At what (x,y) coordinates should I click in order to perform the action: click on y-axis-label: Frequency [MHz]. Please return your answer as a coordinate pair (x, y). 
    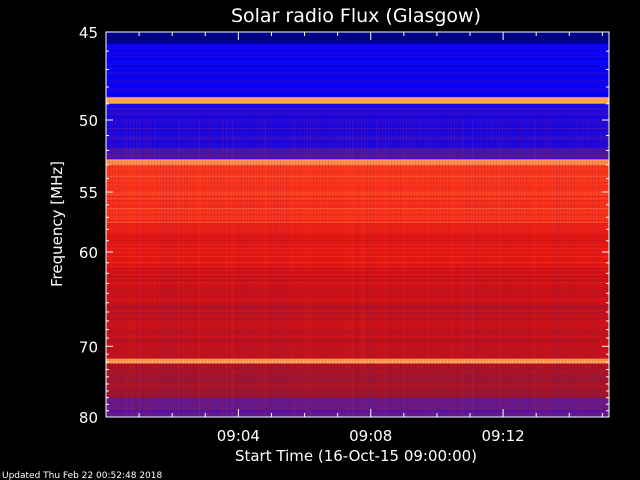
    Looking at the image, I should click on (57, 224).